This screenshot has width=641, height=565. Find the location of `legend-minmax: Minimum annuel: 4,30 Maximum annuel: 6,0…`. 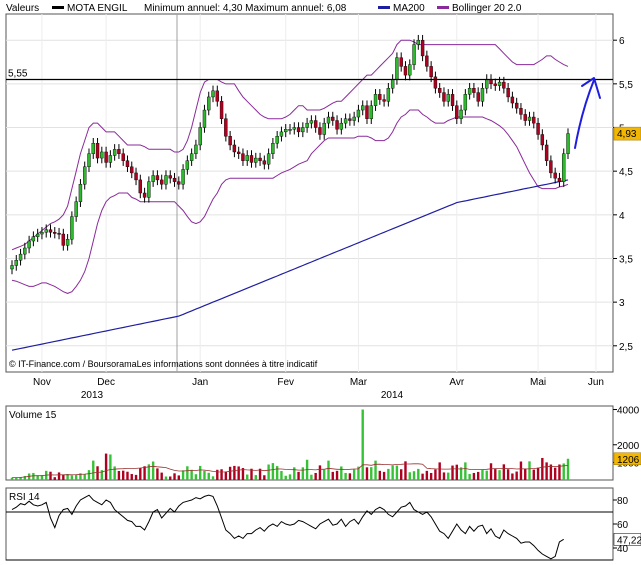

legend-minmax: Minimum annuel: 4,30 Maximum annuel: 6,0… is located at coordinates (245, 8).